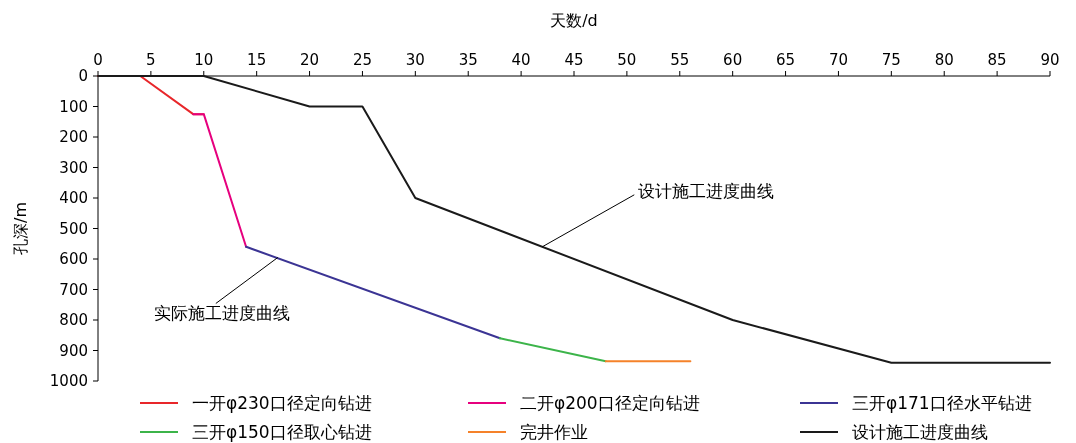 The height and width of the screenshot is (443, 1076). Describe the element at coordinates (554, 432) in the screenshot. I see `legend-label: 完井作业` at that location.